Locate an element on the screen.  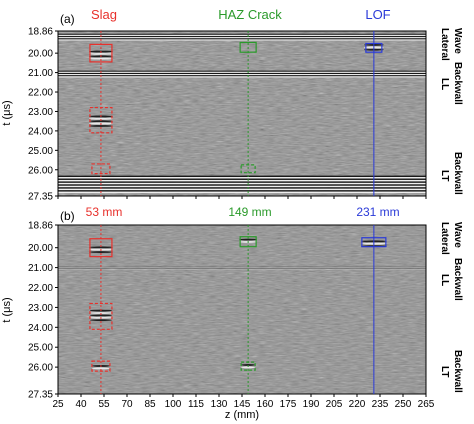
x-tick-label: 85 is located at coordinates (150, 404).